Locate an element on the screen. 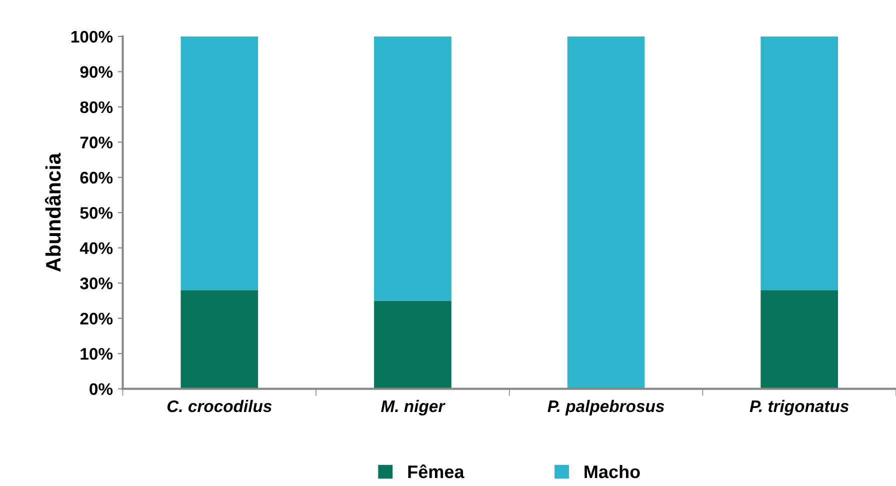 This screenshot has width=896, height=486. x-tick-label: P. trigonatus is located at coordinates (799, 408).